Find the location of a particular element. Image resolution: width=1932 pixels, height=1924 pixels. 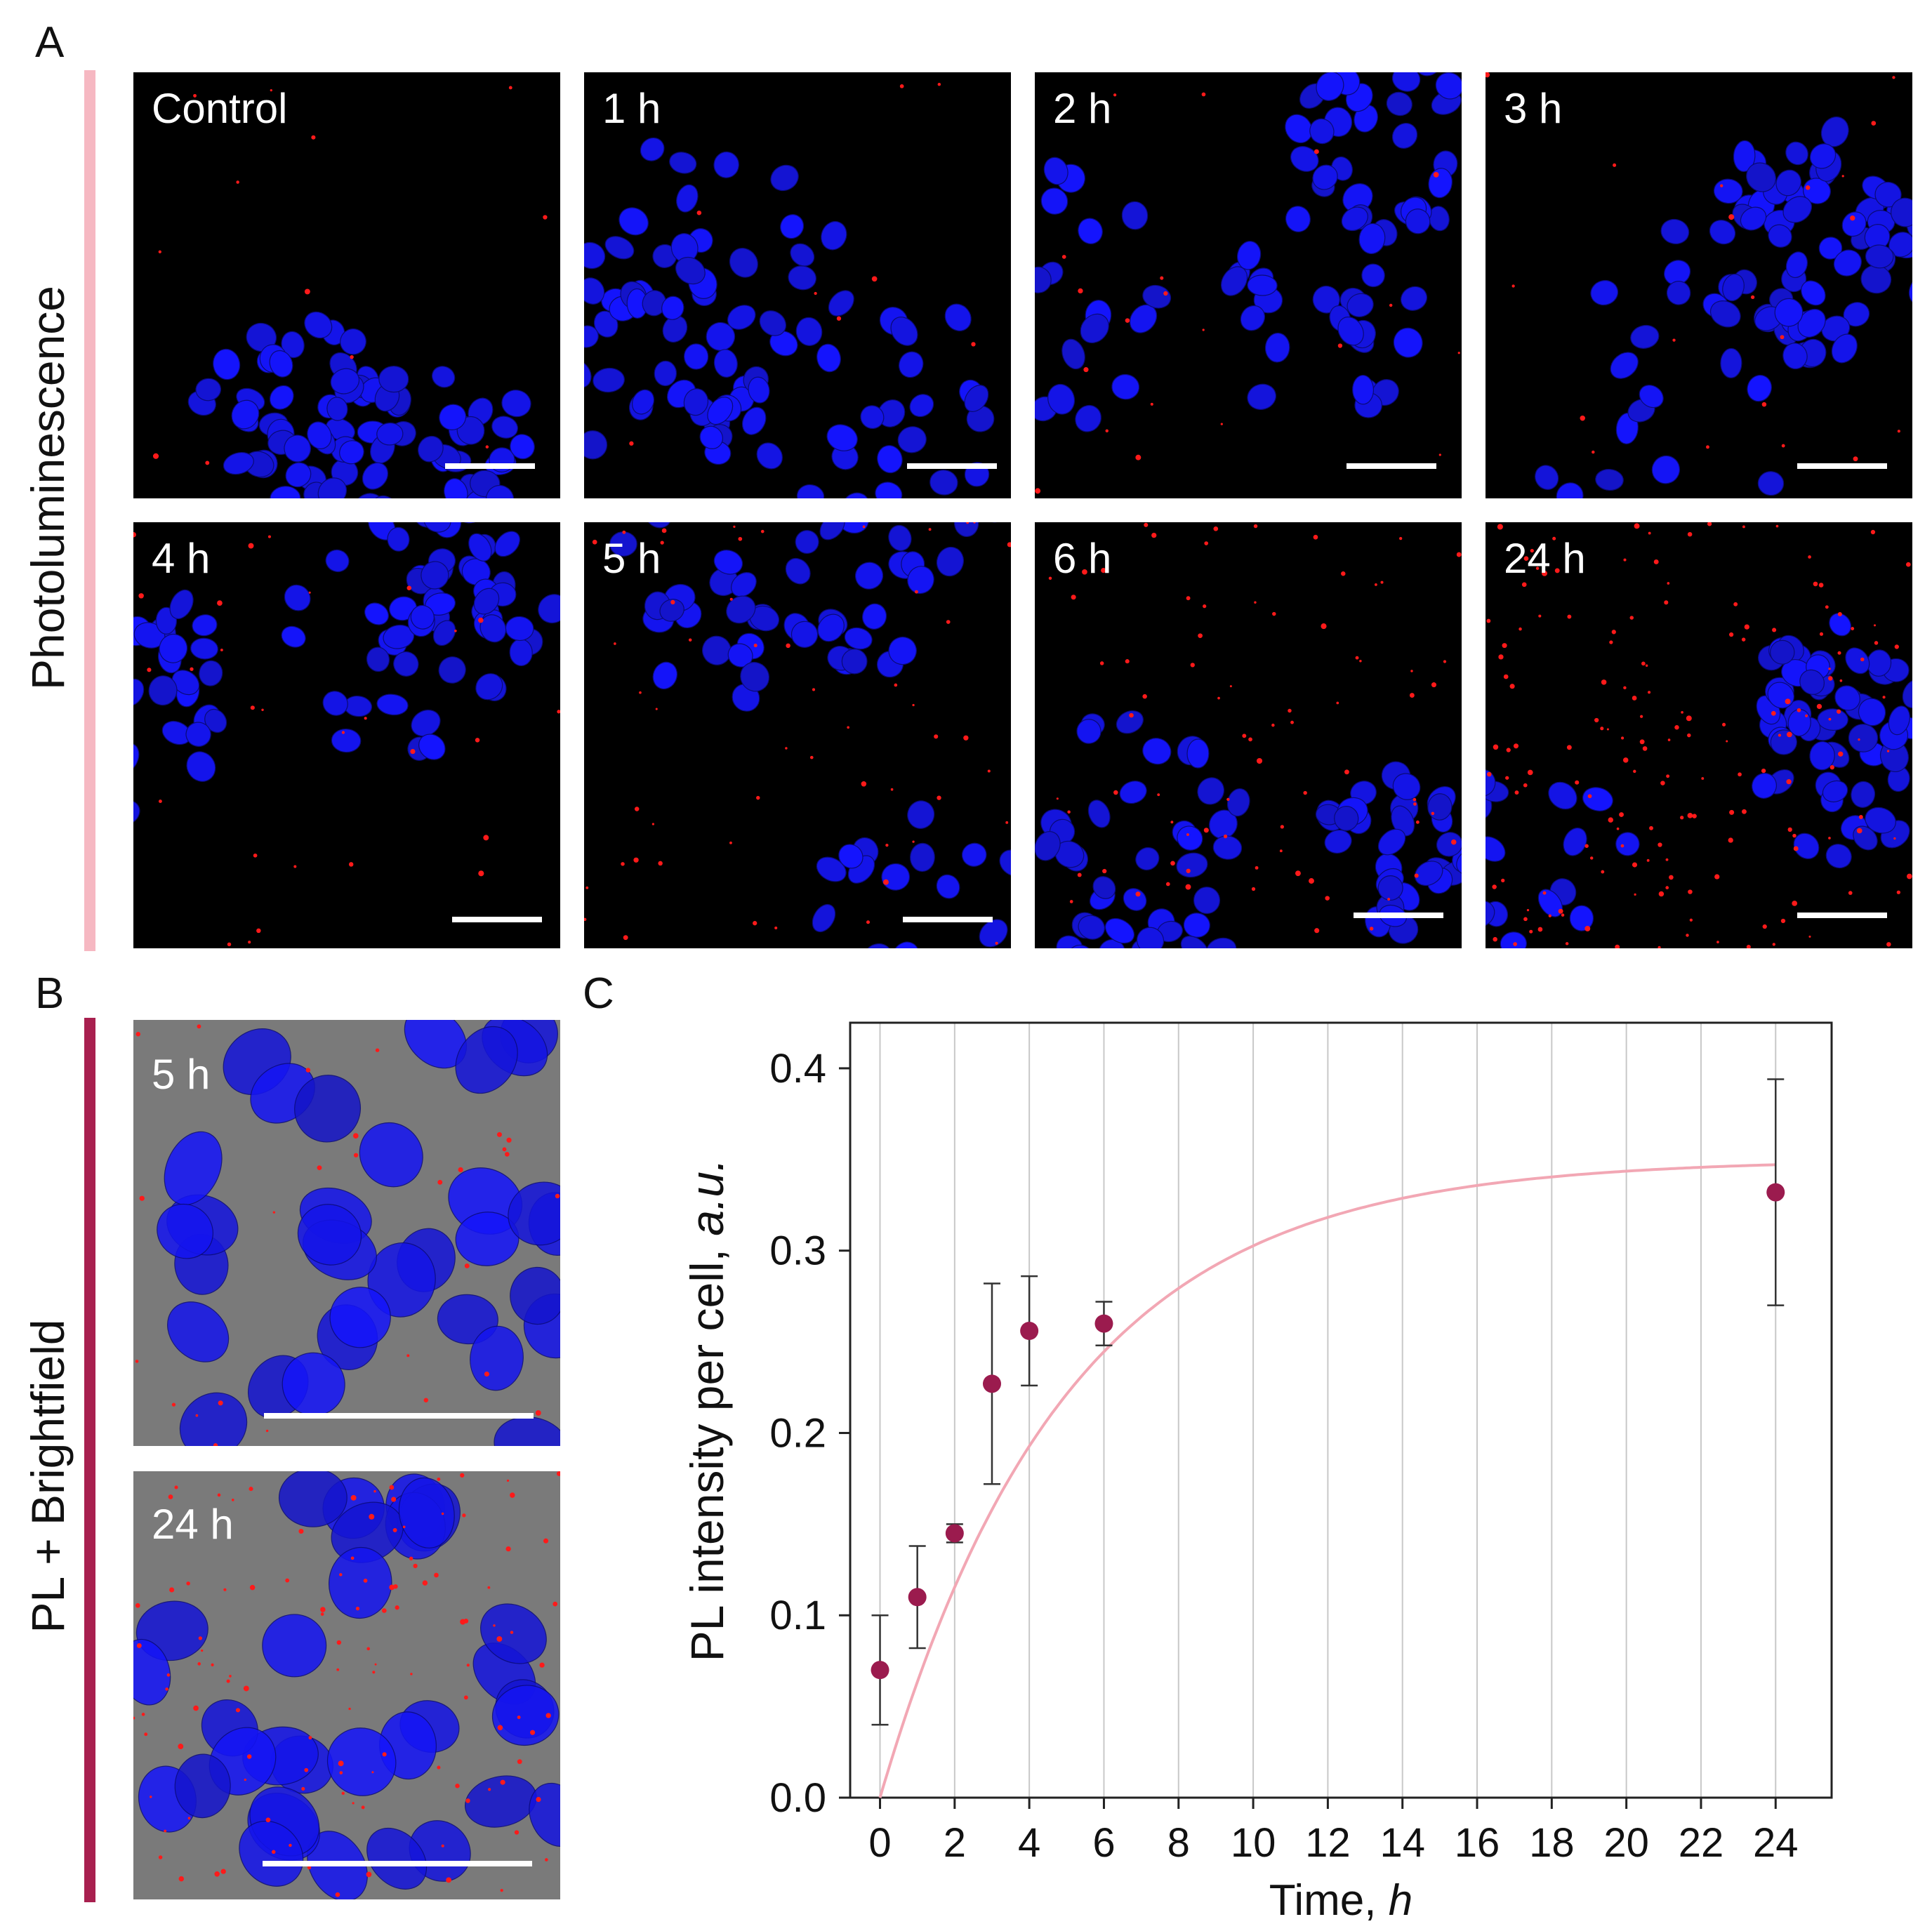

x-ticks: 0 2 4 6 8 10 12 14 16 18 20 22 24 is located at coordinates (1333, 1832).